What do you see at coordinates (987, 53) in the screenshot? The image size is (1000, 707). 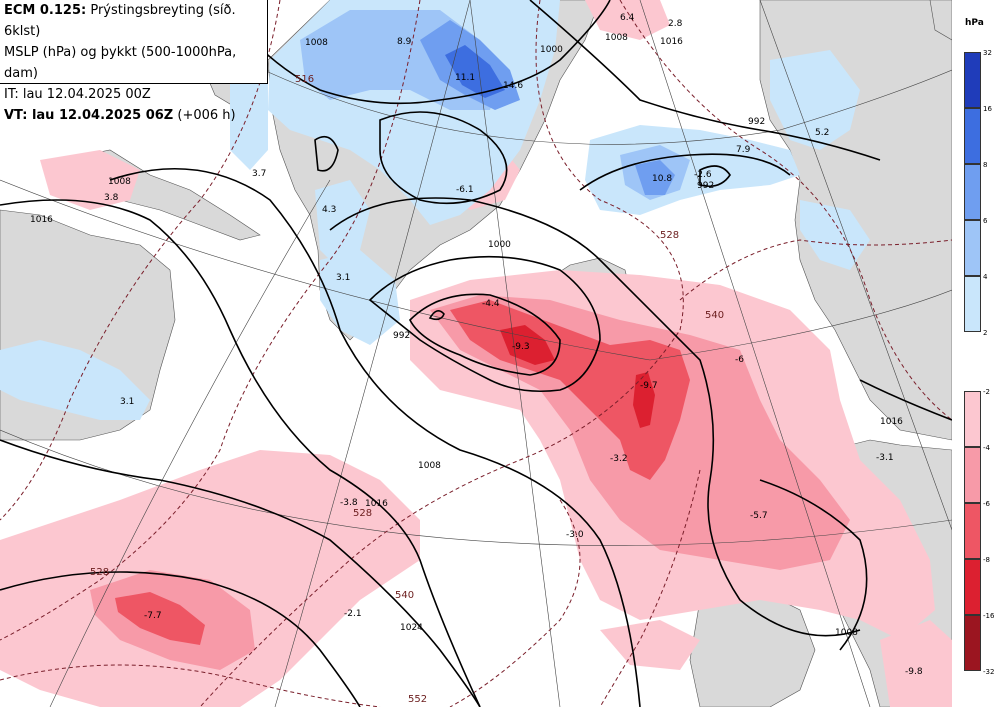 I see `legend-positive-label: 32` at bounding box center [987, 53].